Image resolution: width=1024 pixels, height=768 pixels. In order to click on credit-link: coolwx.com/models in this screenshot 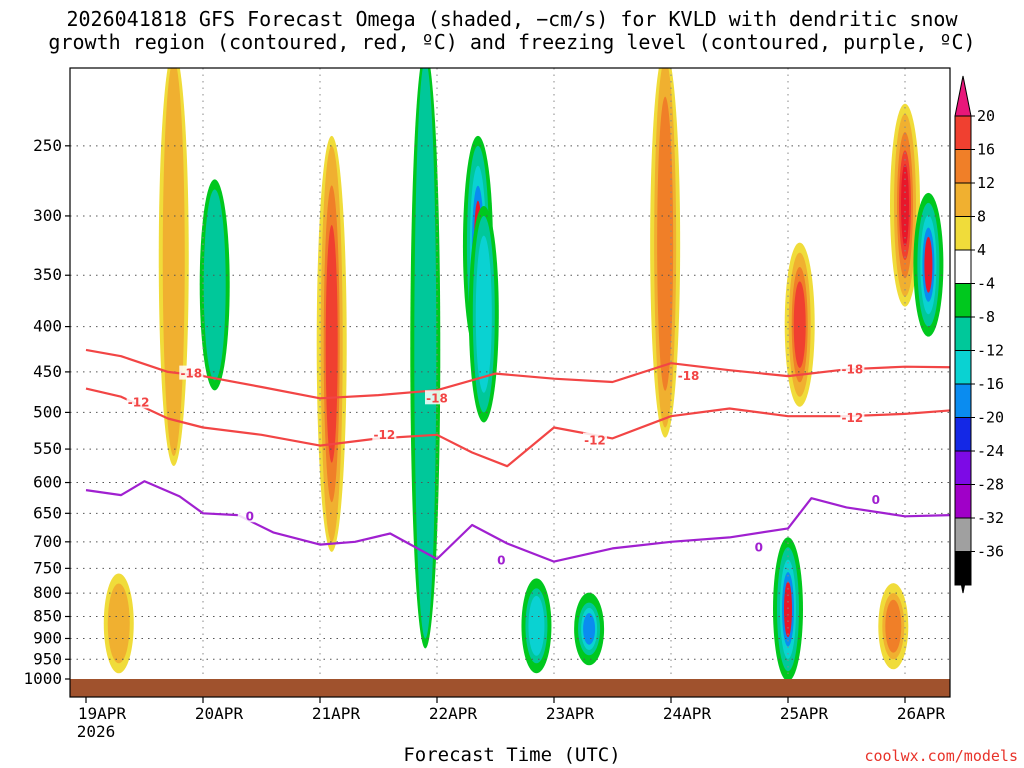, I will do `click(941, 756)`.